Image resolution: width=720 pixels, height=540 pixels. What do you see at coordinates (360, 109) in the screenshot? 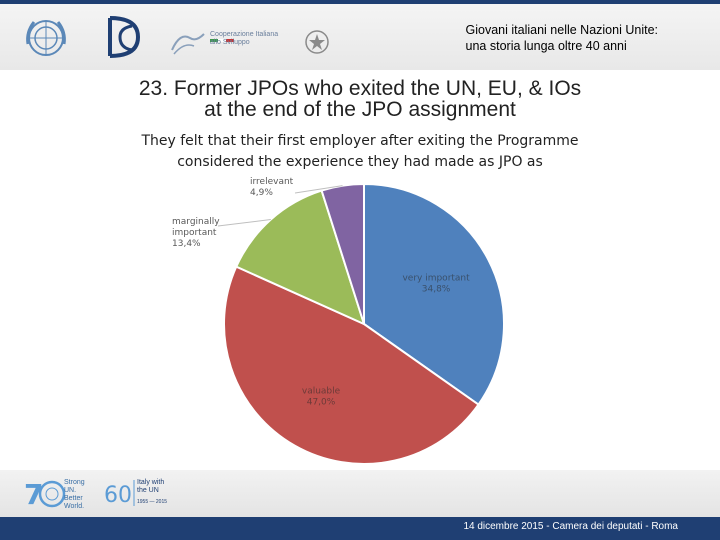
I see `slide-title-line2: at the end of the JPO assignment` at bounding box center [360, 109].